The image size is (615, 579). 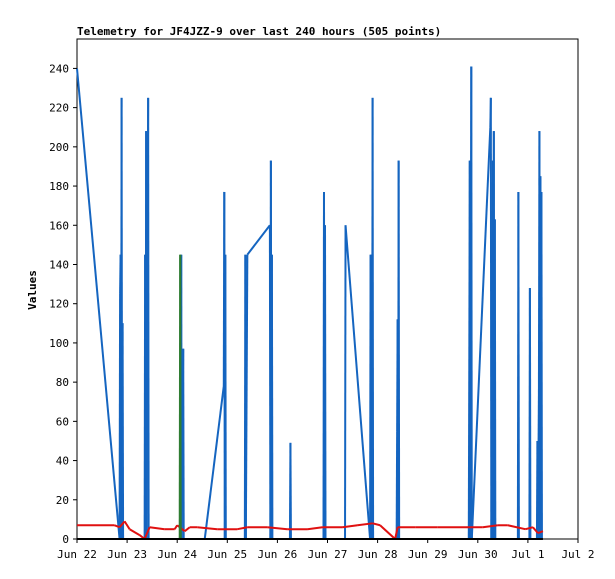 I want to click on y-tick-label: 20, so click(x=62, y=500).